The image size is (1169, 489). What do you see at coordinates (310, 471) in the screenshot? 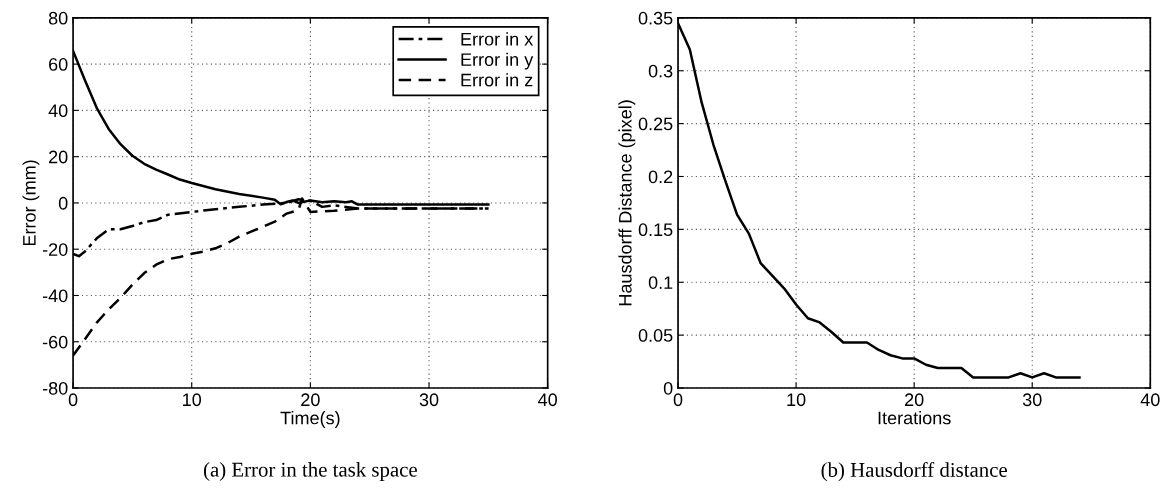
I see `text: (a) Error in the task space` at bounding box center [310, 471].